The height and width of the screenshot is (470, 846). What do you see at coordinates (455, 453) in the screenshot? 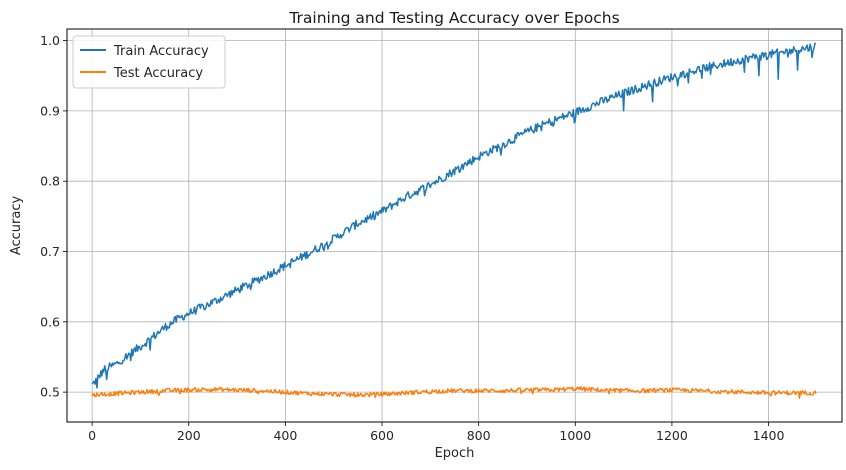
I see `x-axis-label: Epoch` at bounding box center [455, 453].